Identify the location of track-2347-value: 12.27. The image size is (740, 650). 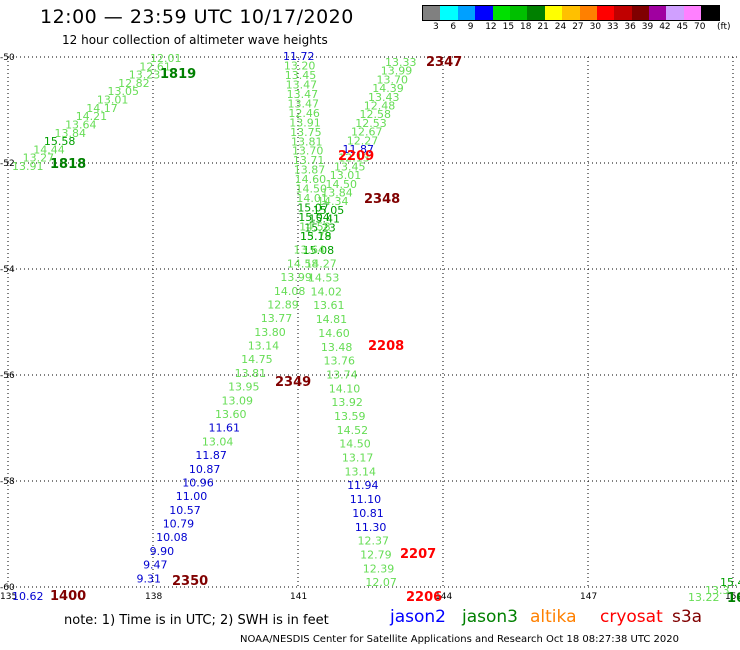
(363, 140).